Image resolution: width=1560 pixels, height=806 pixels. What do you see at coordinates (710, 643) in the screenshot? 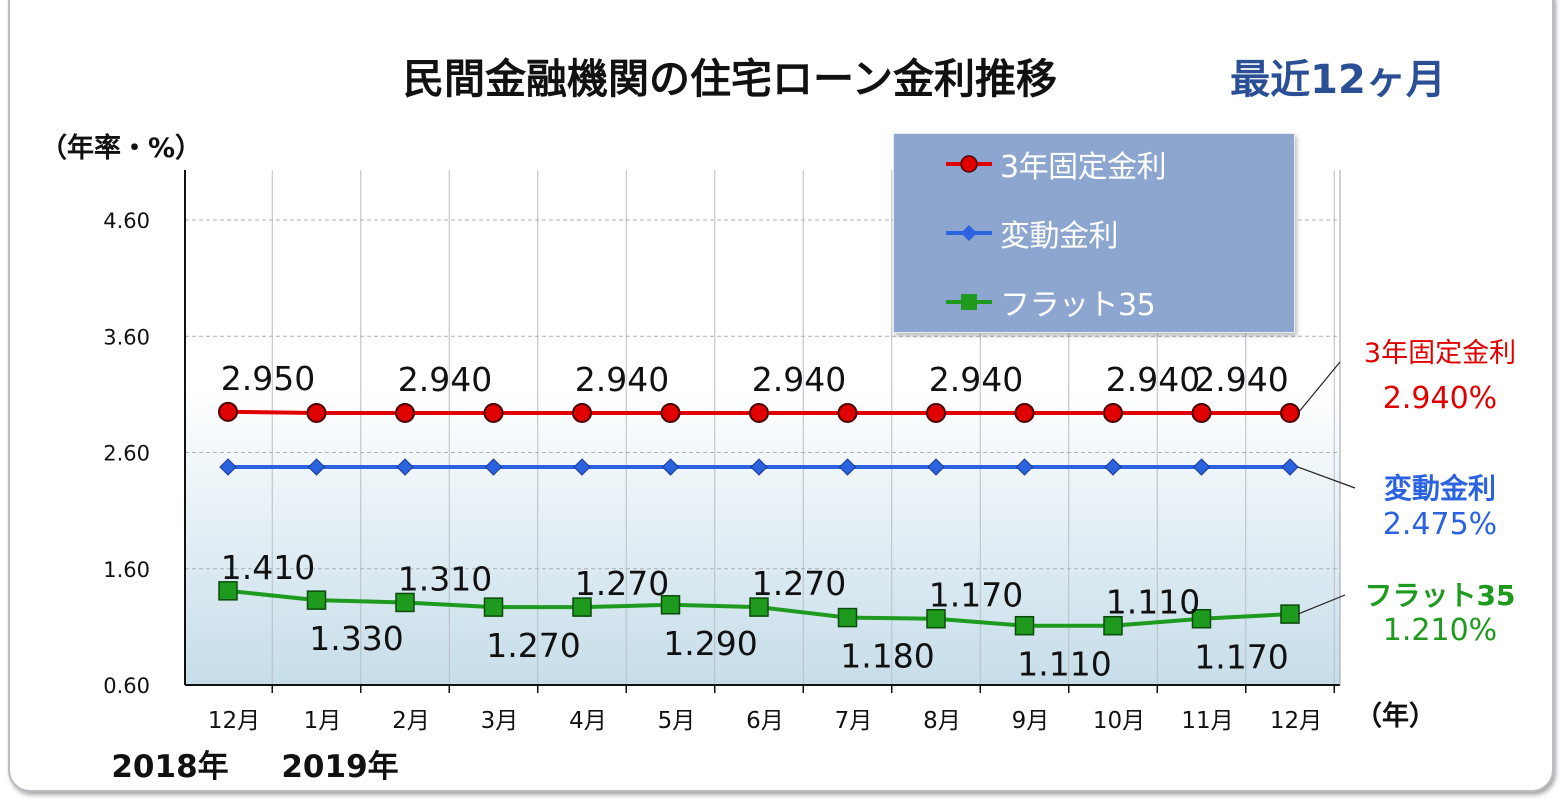
I see `data-label: 1.290` at bounding box center [710, 643].